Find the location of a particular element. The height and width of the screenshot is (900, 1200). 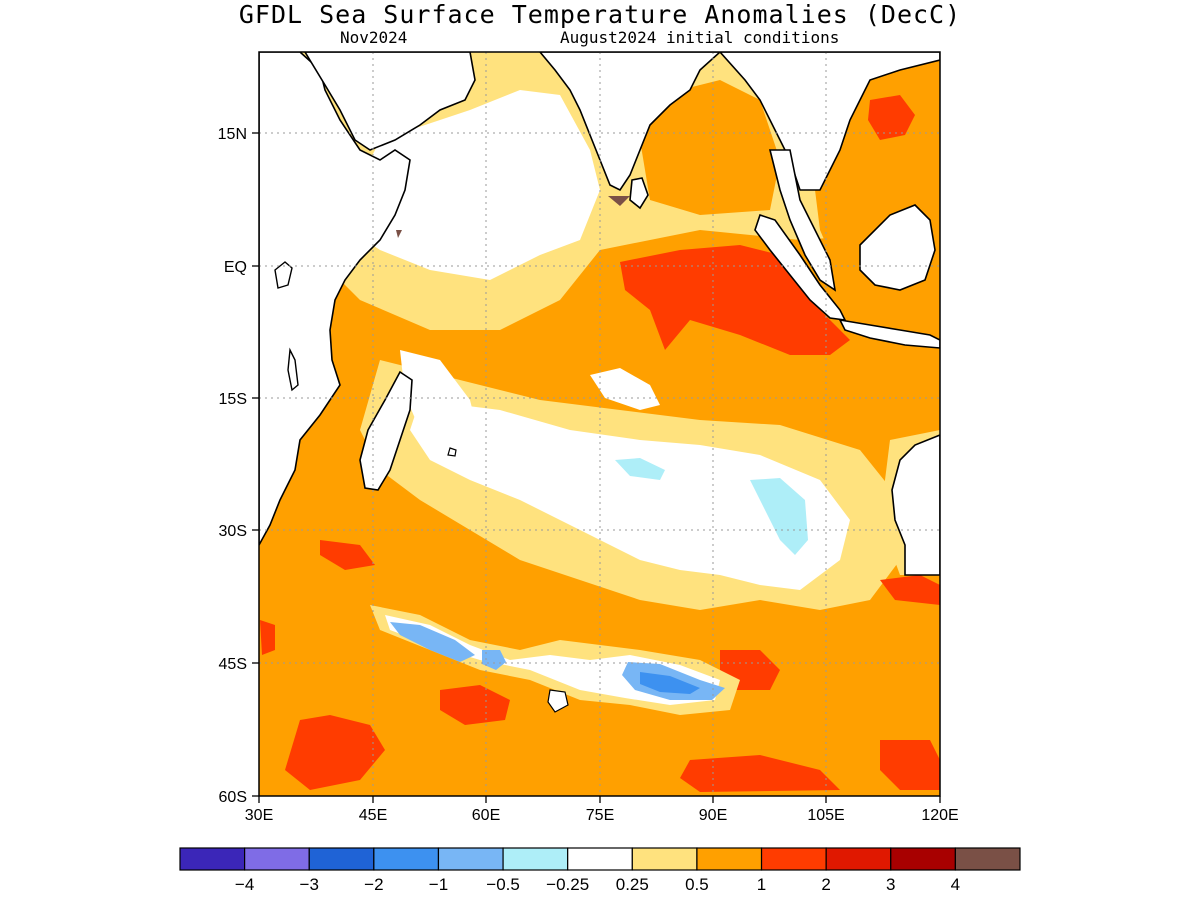

land-sumatra is located at coordinates (800, 267).